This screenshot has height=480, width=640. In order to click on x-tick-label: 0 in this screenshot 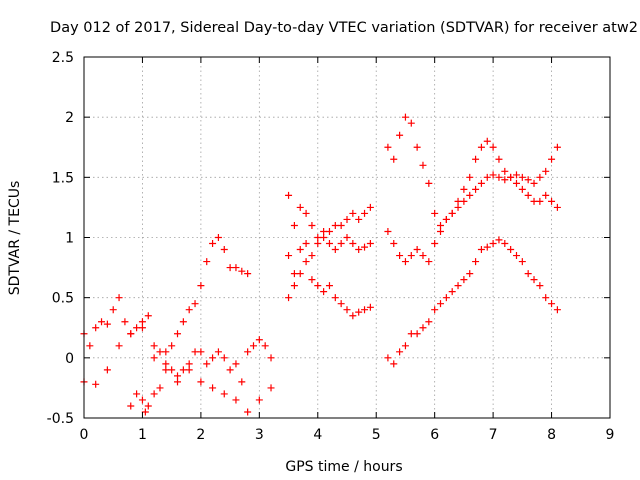, I will do `click(84, 435)`.